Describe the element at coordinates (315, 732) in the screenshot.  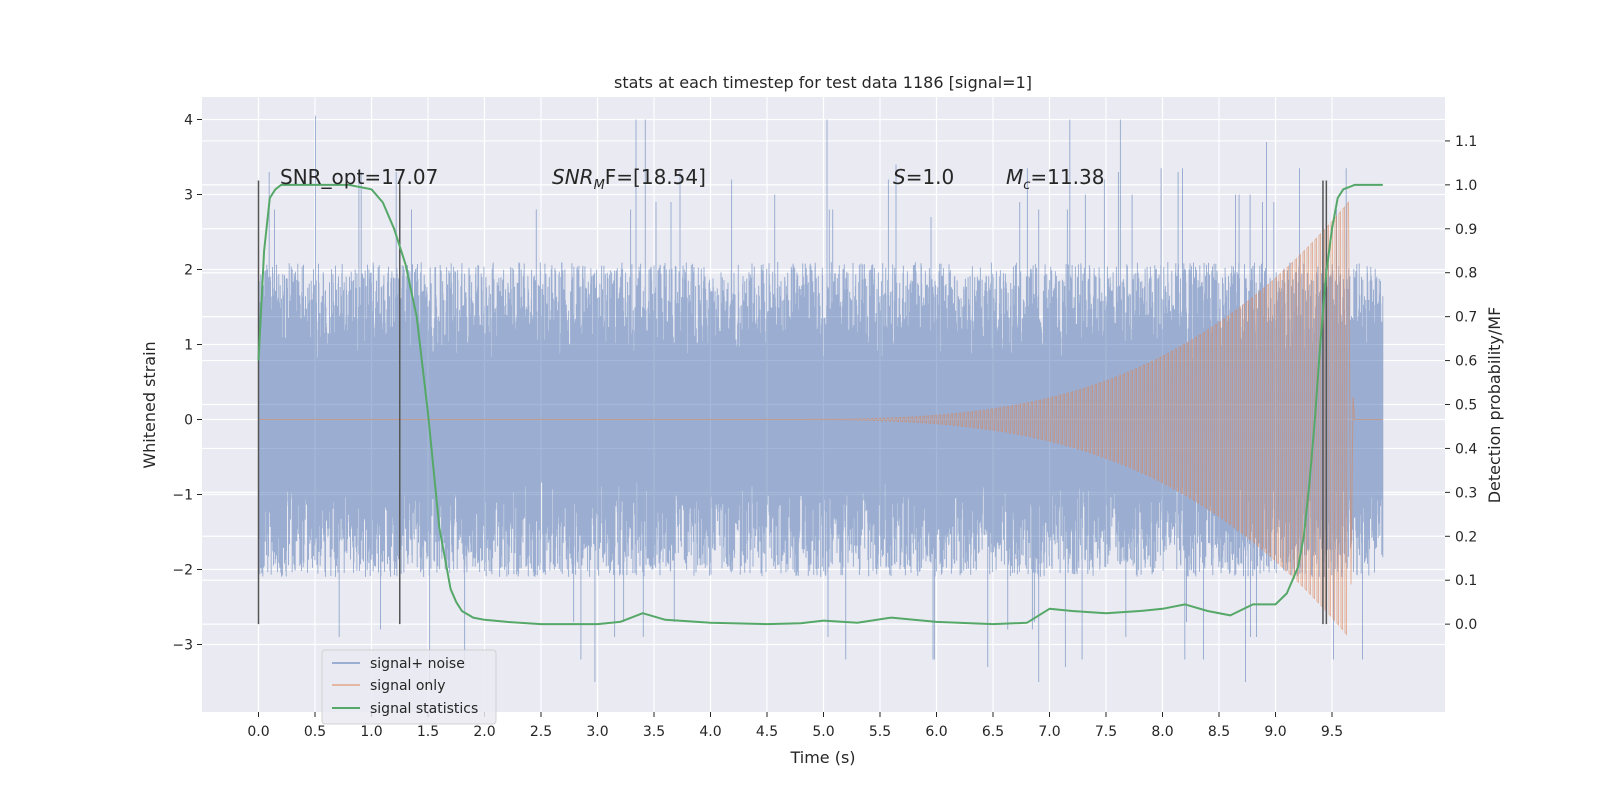
I see `x-tick-label: 0.5` at that location.